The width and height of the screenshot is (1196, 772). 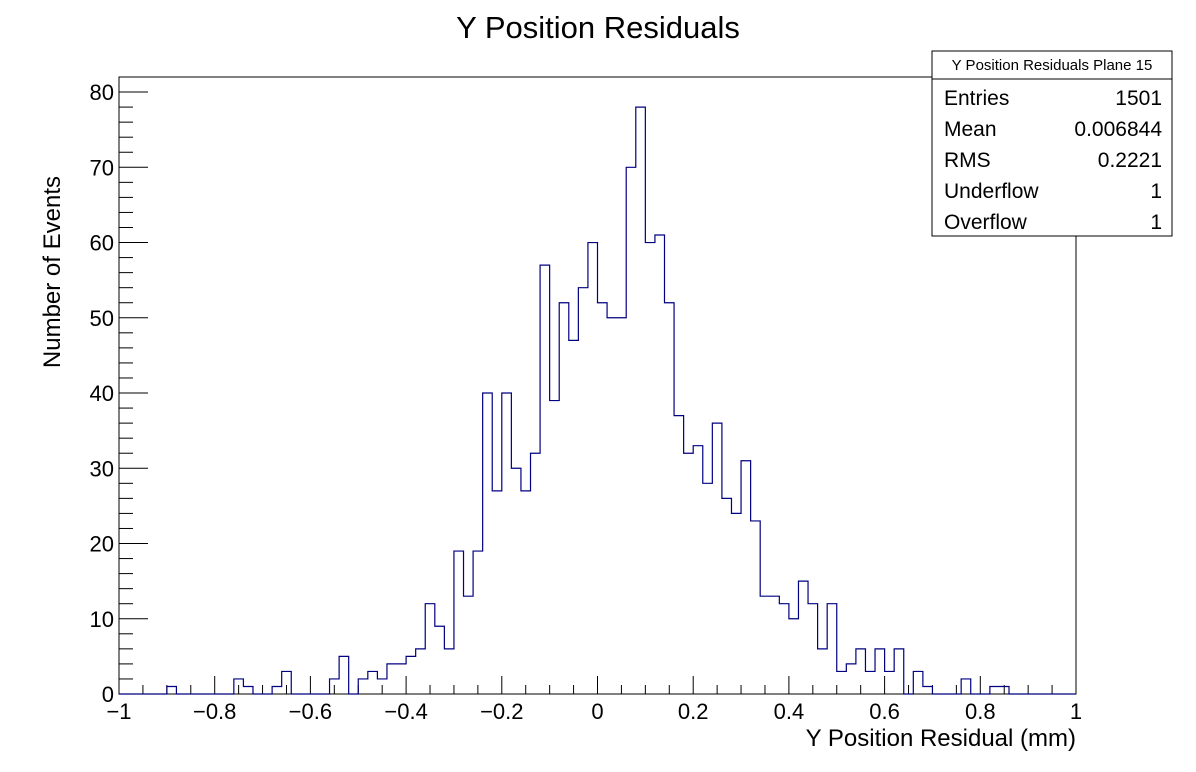 What do you see at coordinates (102, 468) in the screenshot?
I see `y-tick-label: 30` at bounding box center [102, 468].